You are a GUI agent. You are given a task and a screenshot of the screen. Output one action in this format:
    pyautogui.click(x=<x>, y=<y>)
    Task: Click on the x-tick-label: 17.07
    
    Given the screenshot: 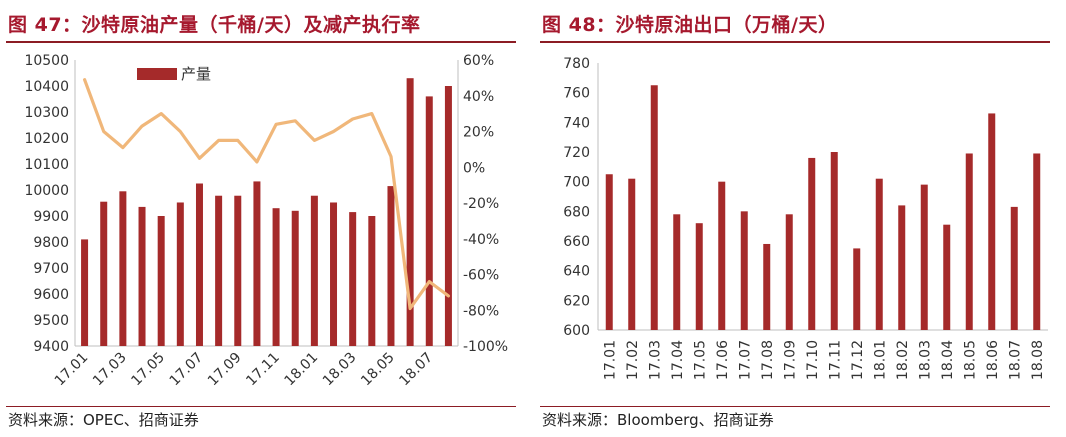 What is the action you would take?
    pyautogui.click(x=187, y=370)
    